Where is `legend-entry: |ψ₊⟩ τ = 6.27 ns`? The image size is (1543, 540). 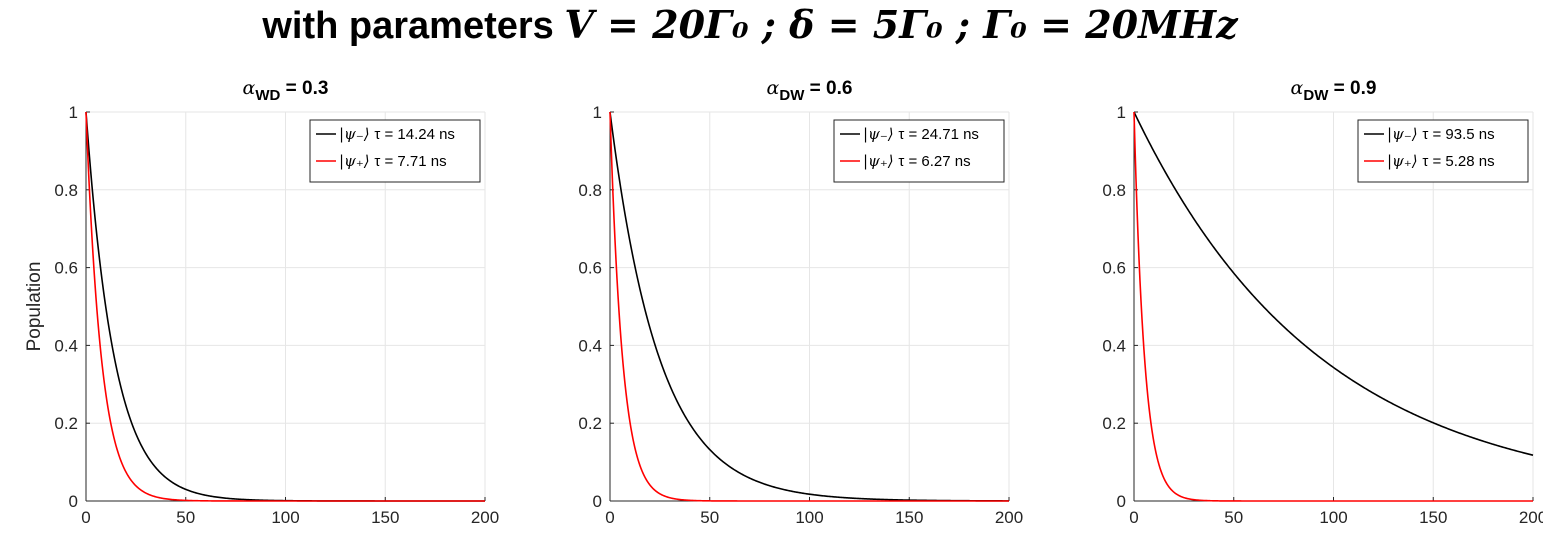
legend-entry: |ψ₊⟩ τ = 6.27 ns is located at coordinates (917, 161).